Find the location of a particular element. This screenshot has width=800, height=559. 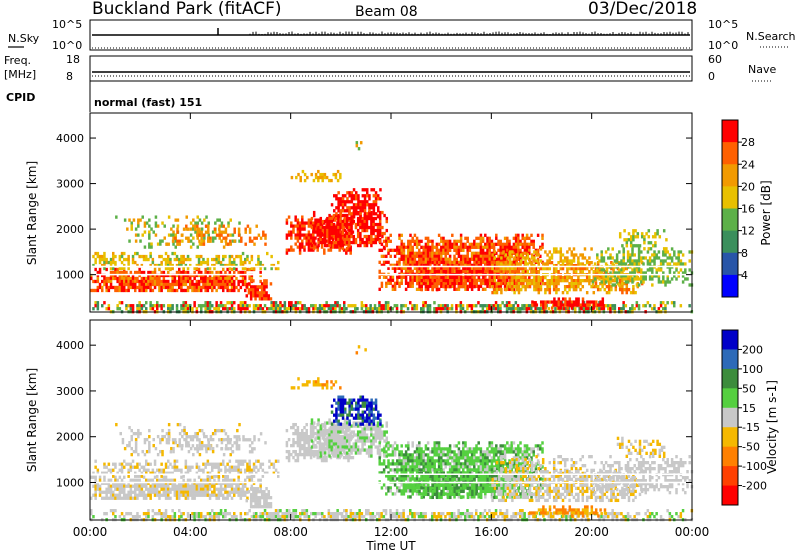

colorbar-tick-label: 12 is located at coordinates (748, 231).